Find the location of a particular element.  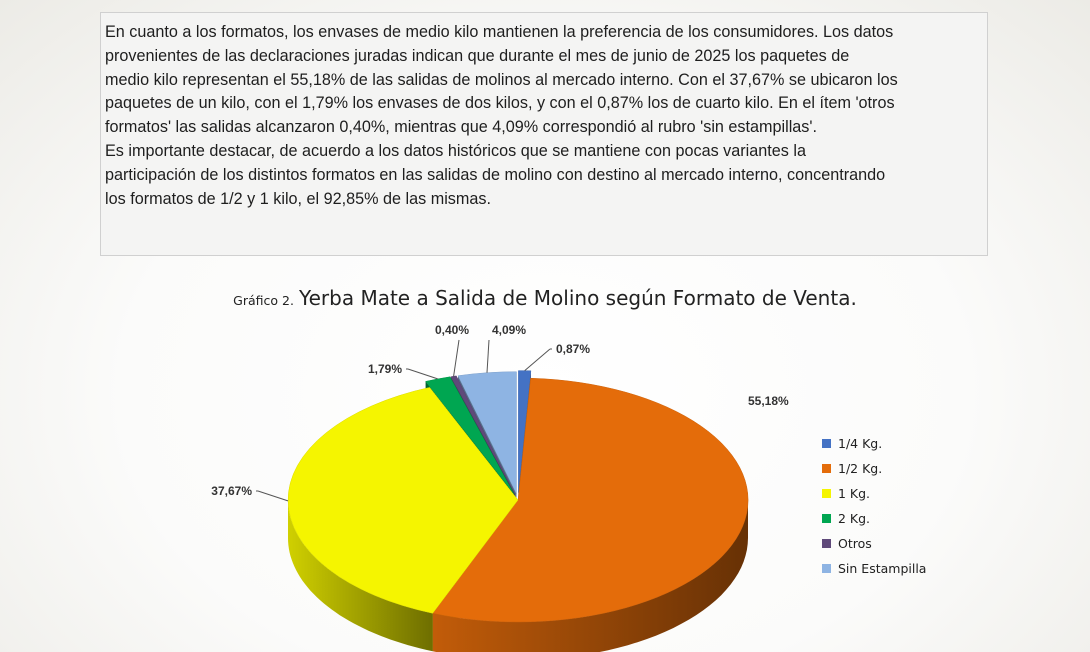

legend-label: Otros is located at coordinates (855, 543).